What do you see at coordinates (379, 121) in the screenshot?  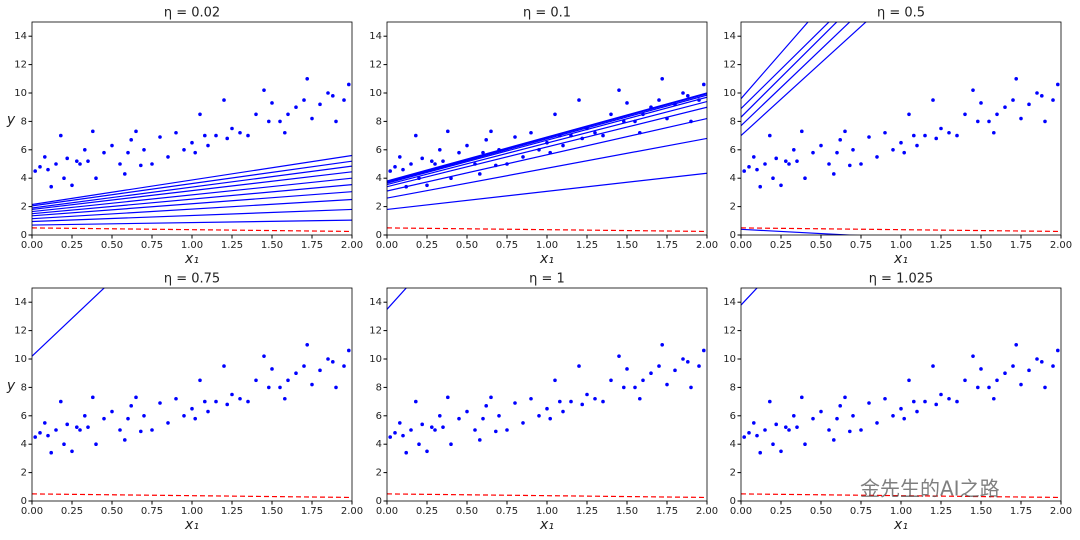 I see `y-tick-label: 8` at bounding box center [379, 121].